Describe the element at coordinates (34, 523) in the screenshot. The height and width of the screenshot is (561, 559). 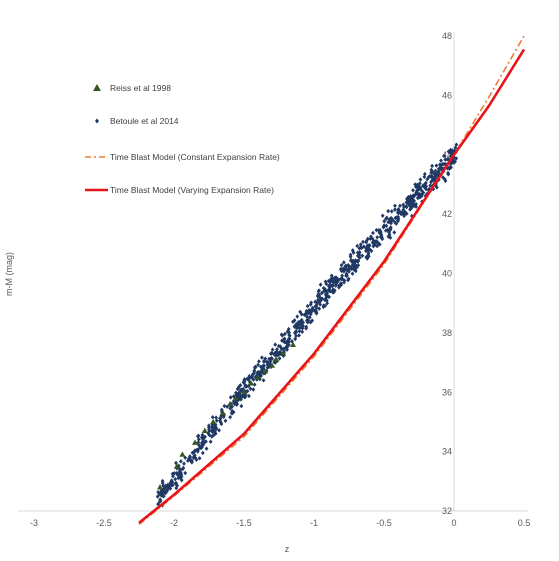
I see `x-tick-label: -3` at that location.